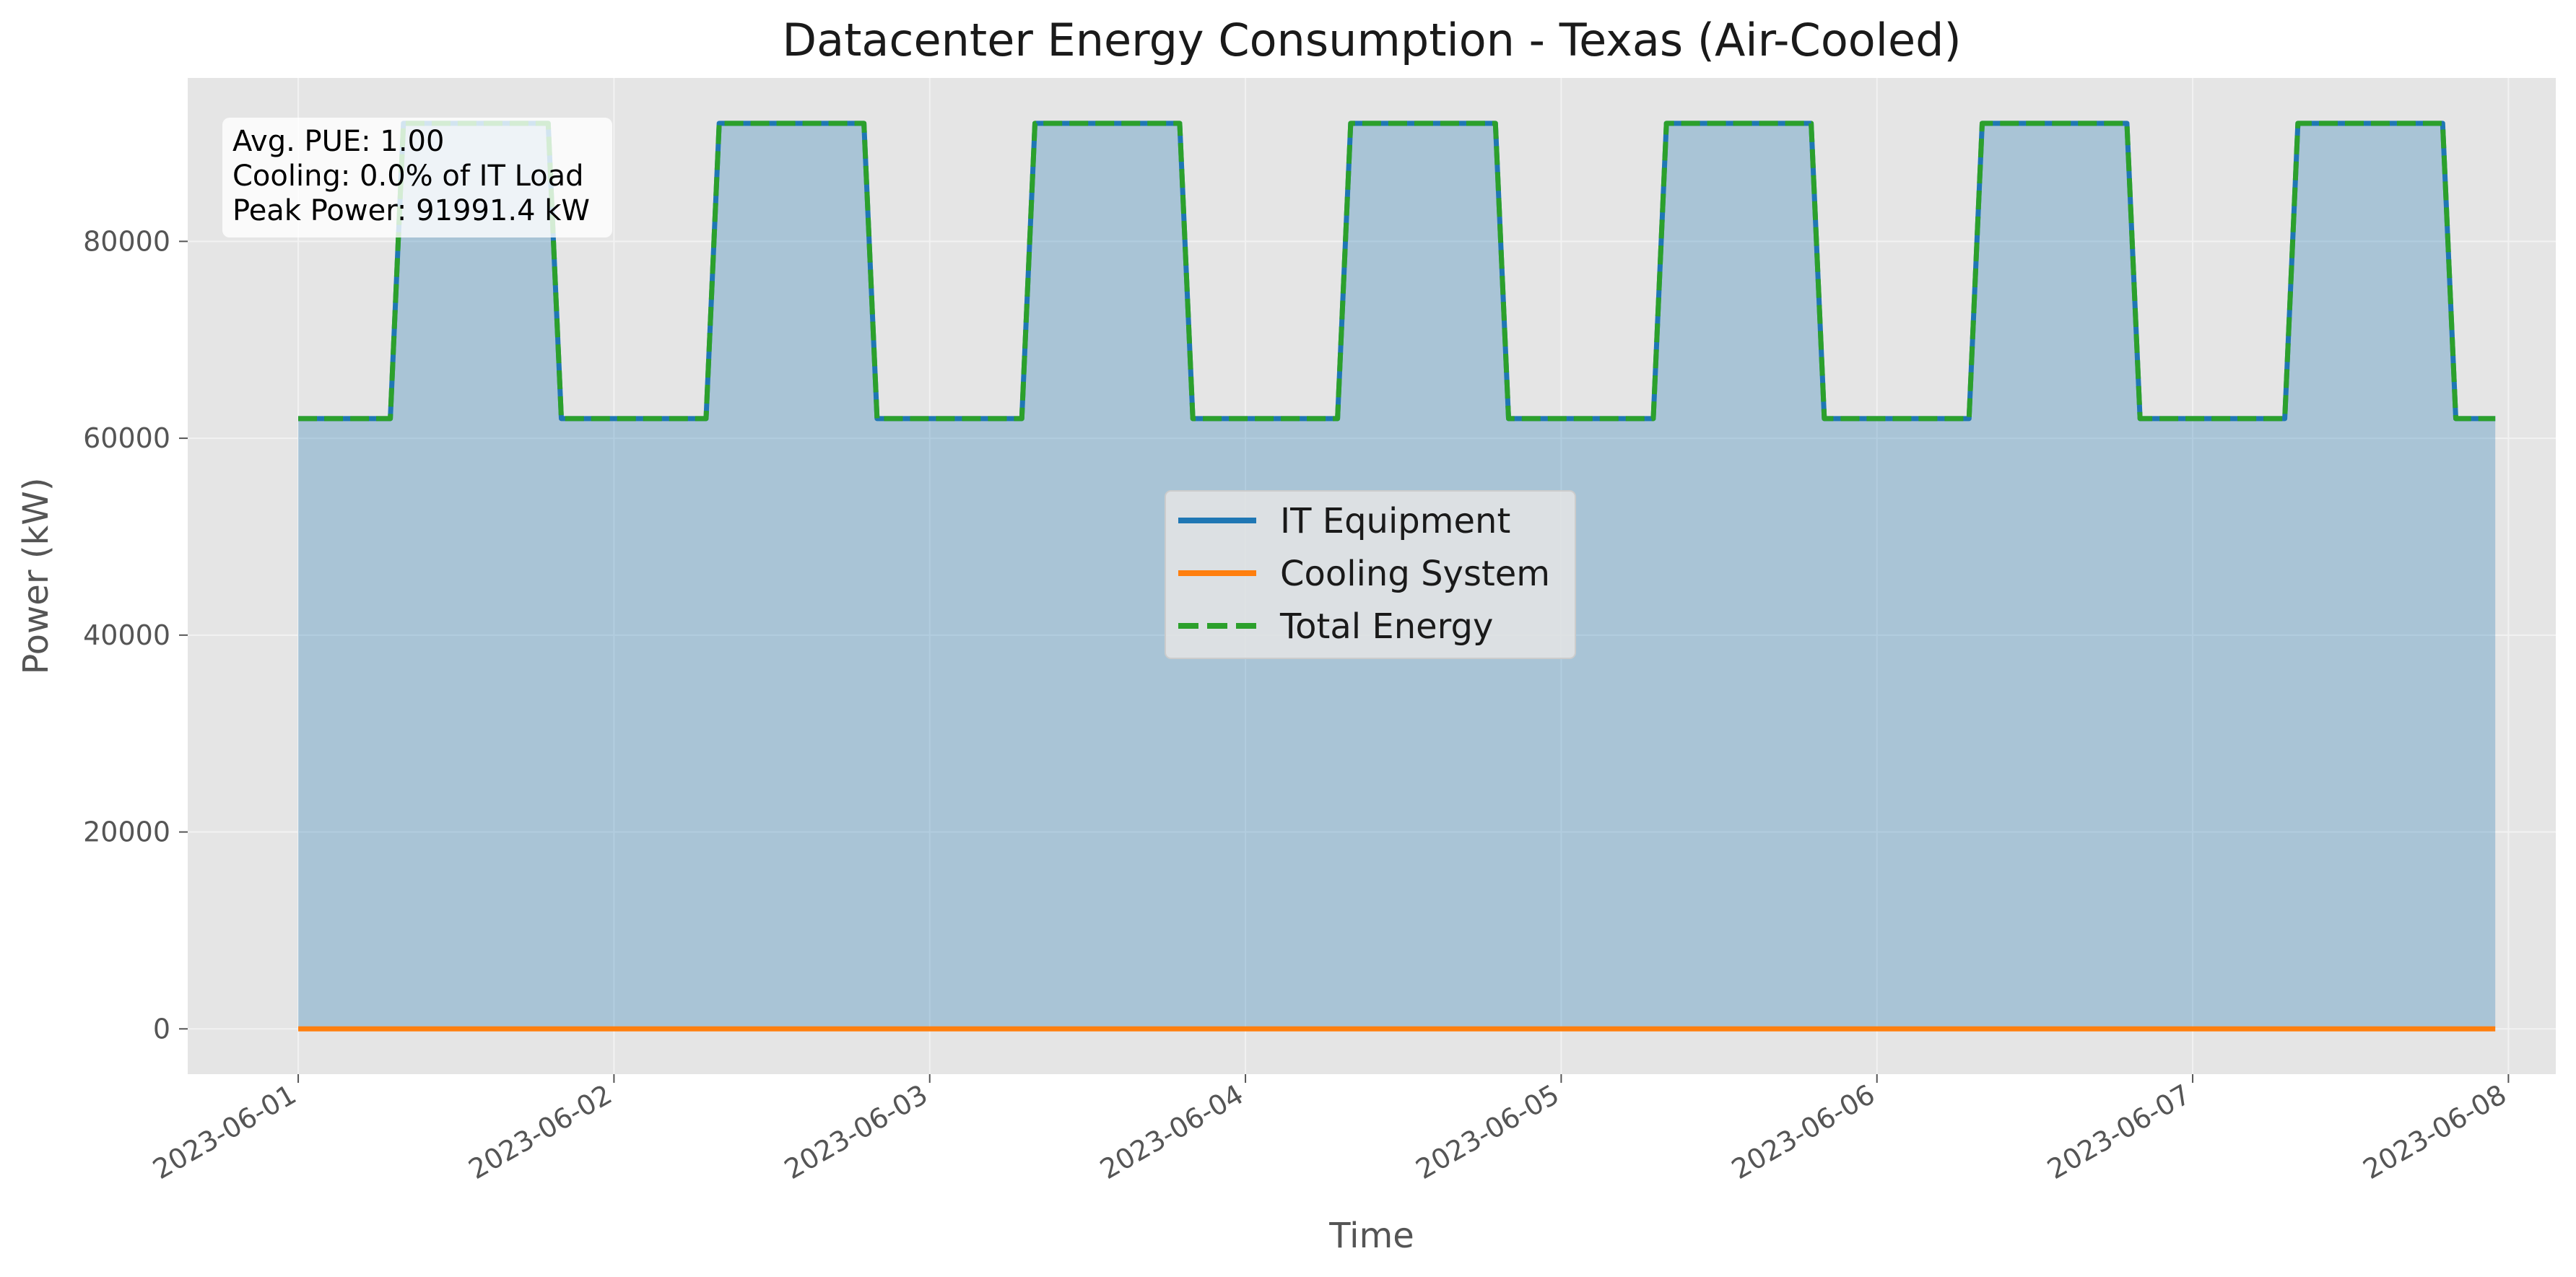 Image resolution: width=2576 pixels, height=1277 pixels. I want to click on y-tick-label: 60000, so click(126, 438).